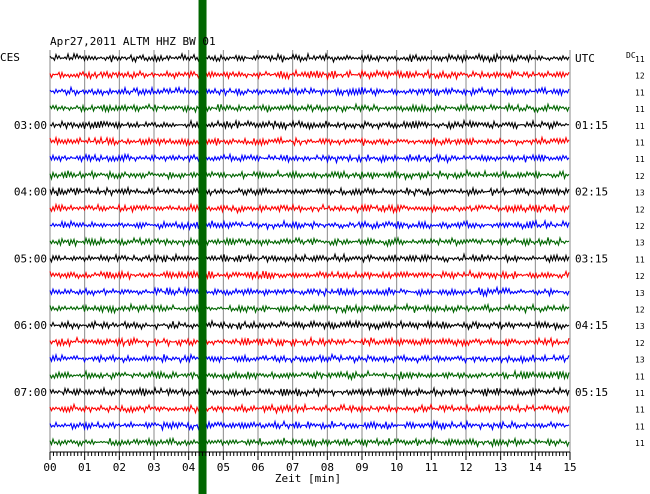 The height and width of the screenshot is (494, 650). Describe the element at coordinates (30, 392) in the screenshot. I see `left-time-label: 07:00` at that location.